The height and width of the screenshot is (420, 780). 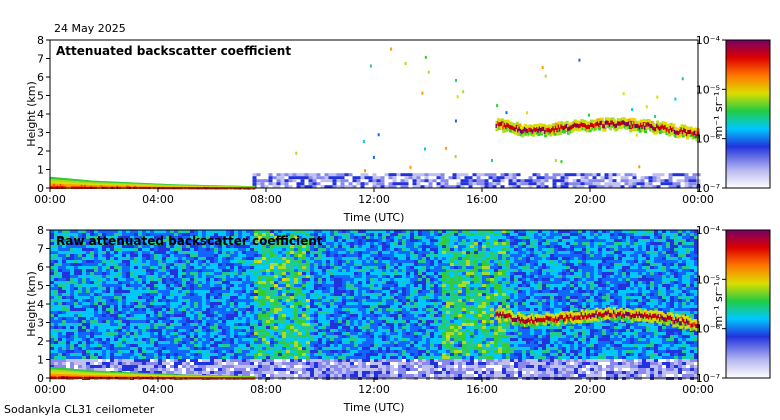 I want to click on date-label: 24 May 2025, so click(x=90, y=28).